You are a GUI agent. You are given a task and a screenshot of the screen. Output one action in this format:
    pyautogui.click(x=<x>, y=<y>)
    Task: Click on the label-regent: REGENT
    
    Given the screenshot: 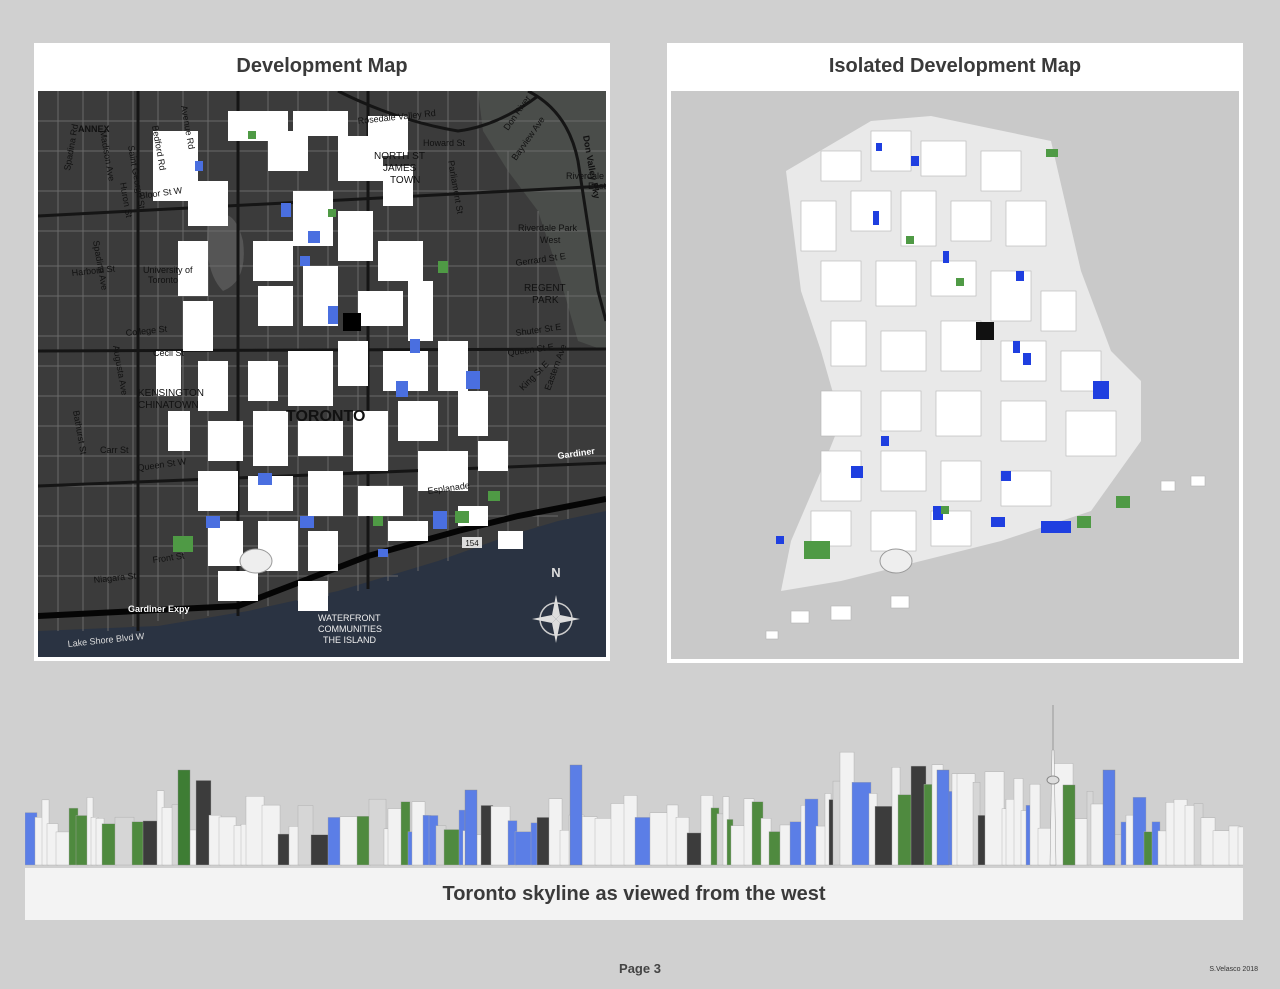 What is the action you would take?
    pyautogui.click(x=545, y=288)
    